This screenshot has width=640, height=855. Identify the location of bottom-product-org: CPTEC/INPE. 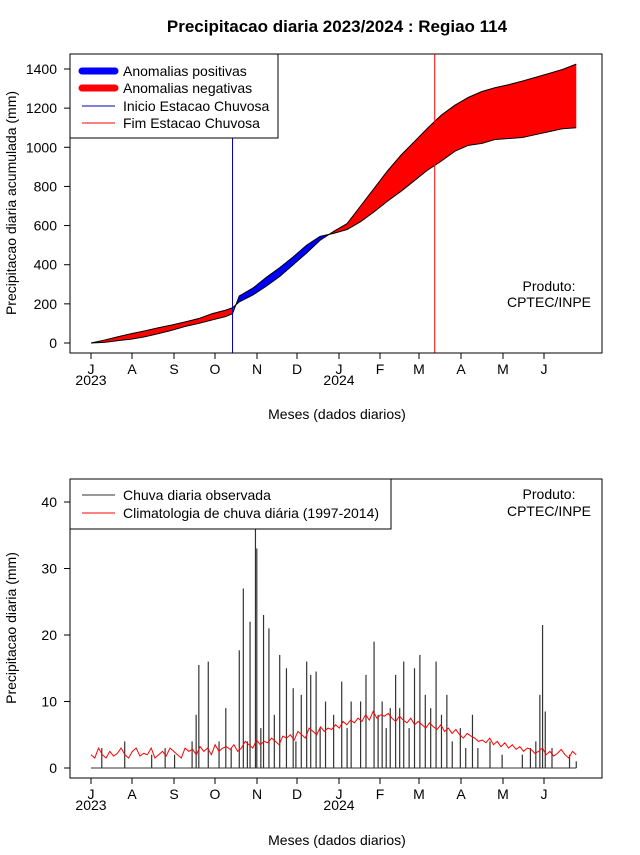
(549, 511).